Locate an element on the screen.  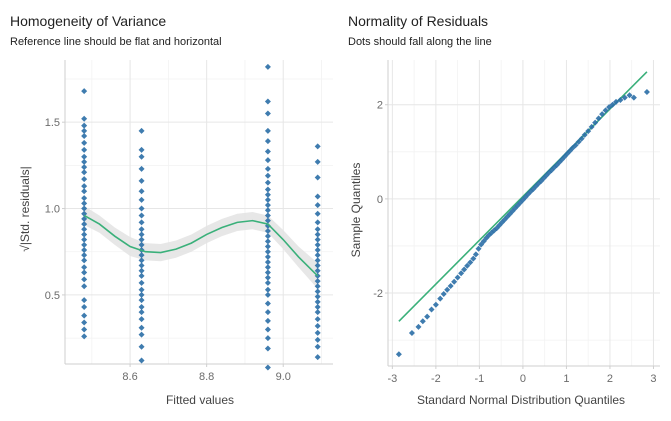
x-tick-label: 1 is located at coordinates (566, 379).